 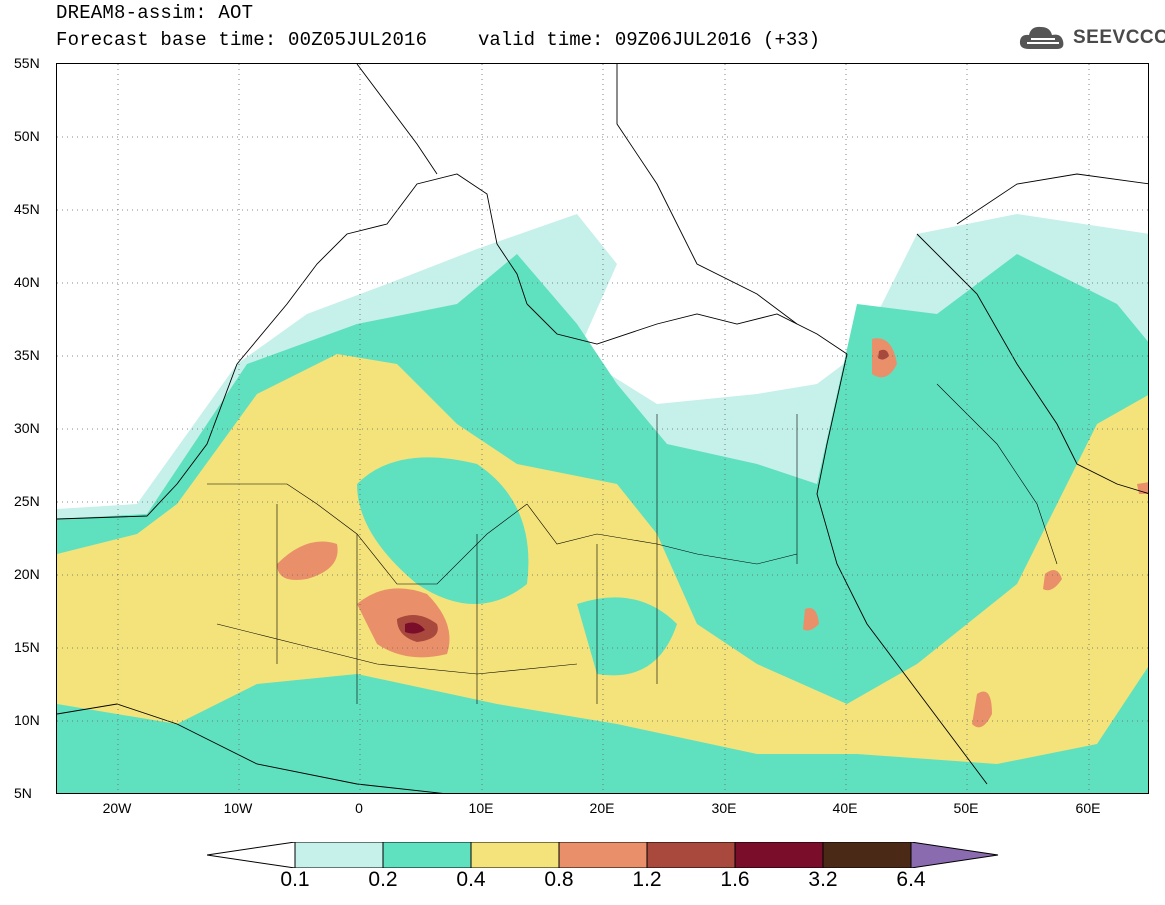 What do you see at coordinates (155, 13) in the screenshot?
I see `map-title: DREAM8-assim: AOT` at bounding box center [155, 13].